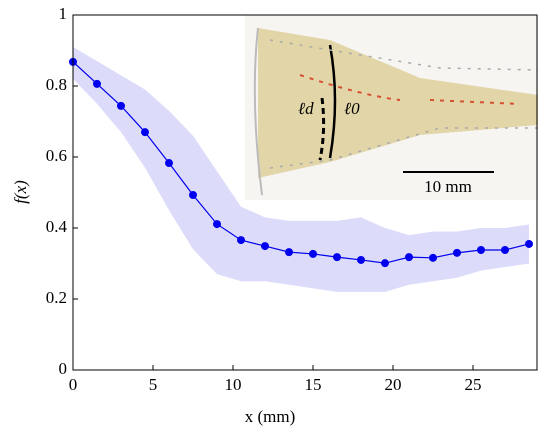 The image size is (538, 432). Describe the element at coordinates (56, 84) in the screenshot. I see `y-tick-label: 0.8` at that location.